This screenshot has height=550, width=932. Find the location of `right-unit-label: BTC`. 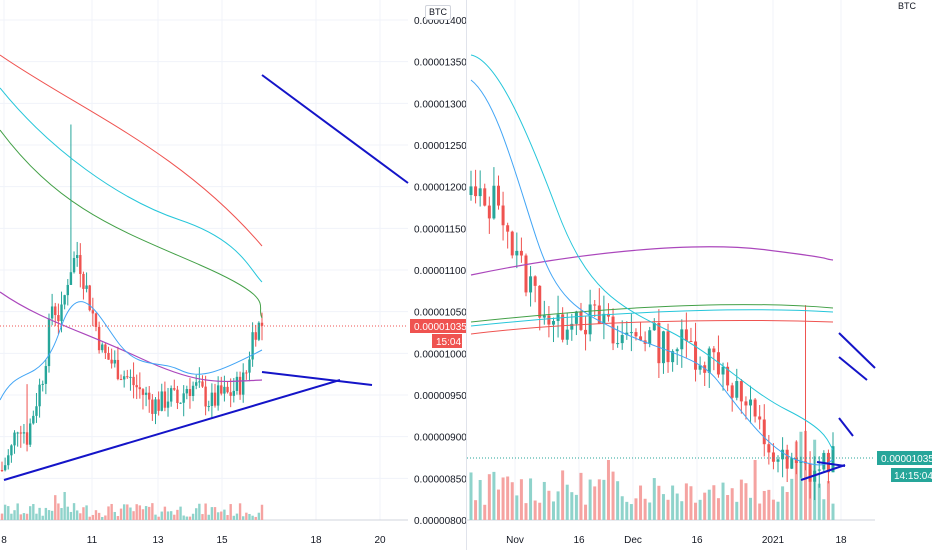

right-unit-label: BTC is located at coordinates (907, 6).